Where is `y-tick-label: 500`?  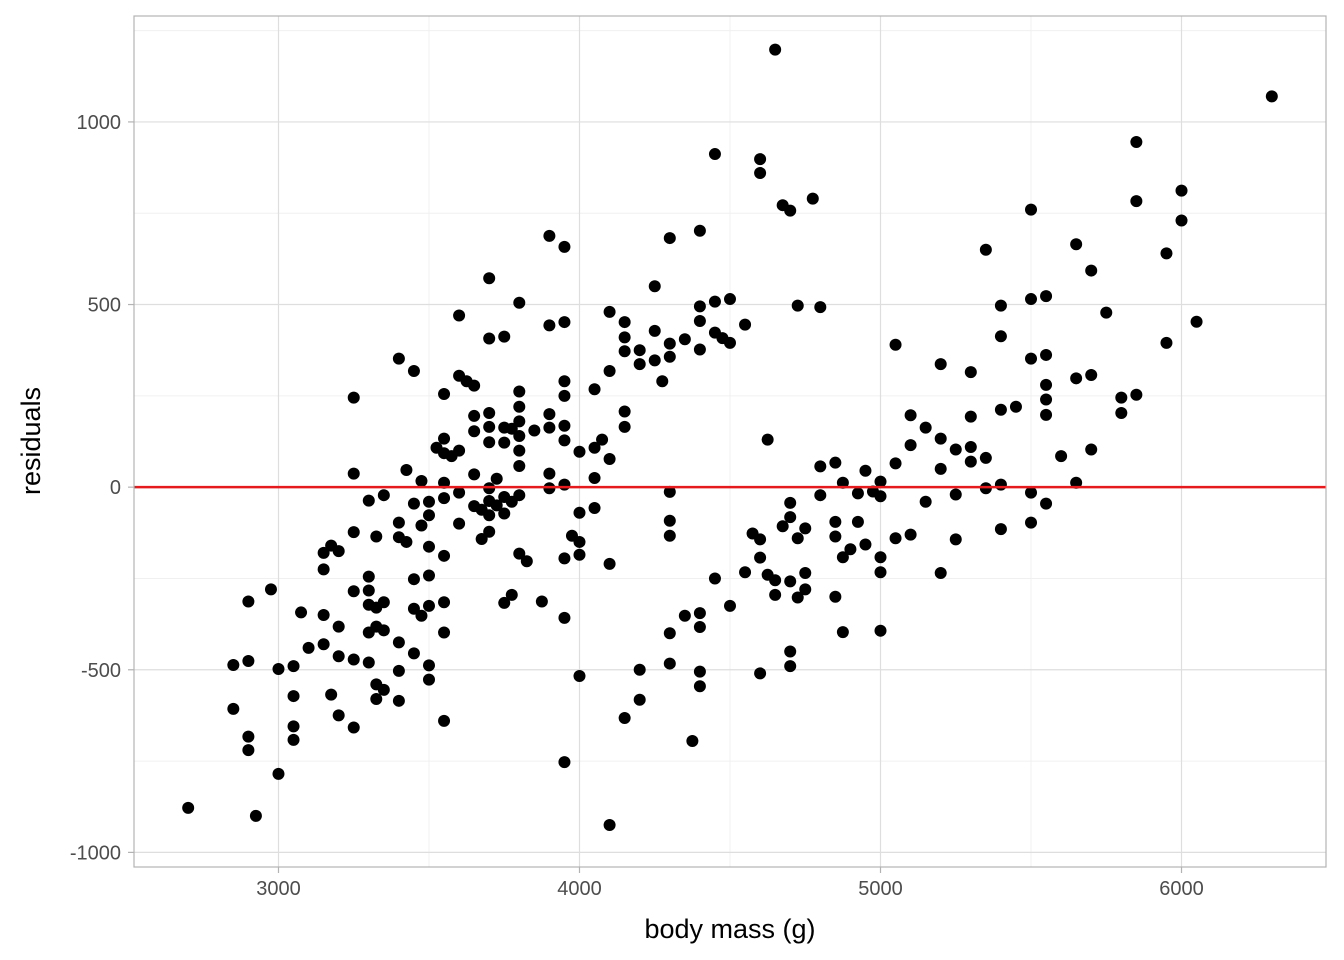
y-tick-label: 500 is located at coordinates (104, 306).